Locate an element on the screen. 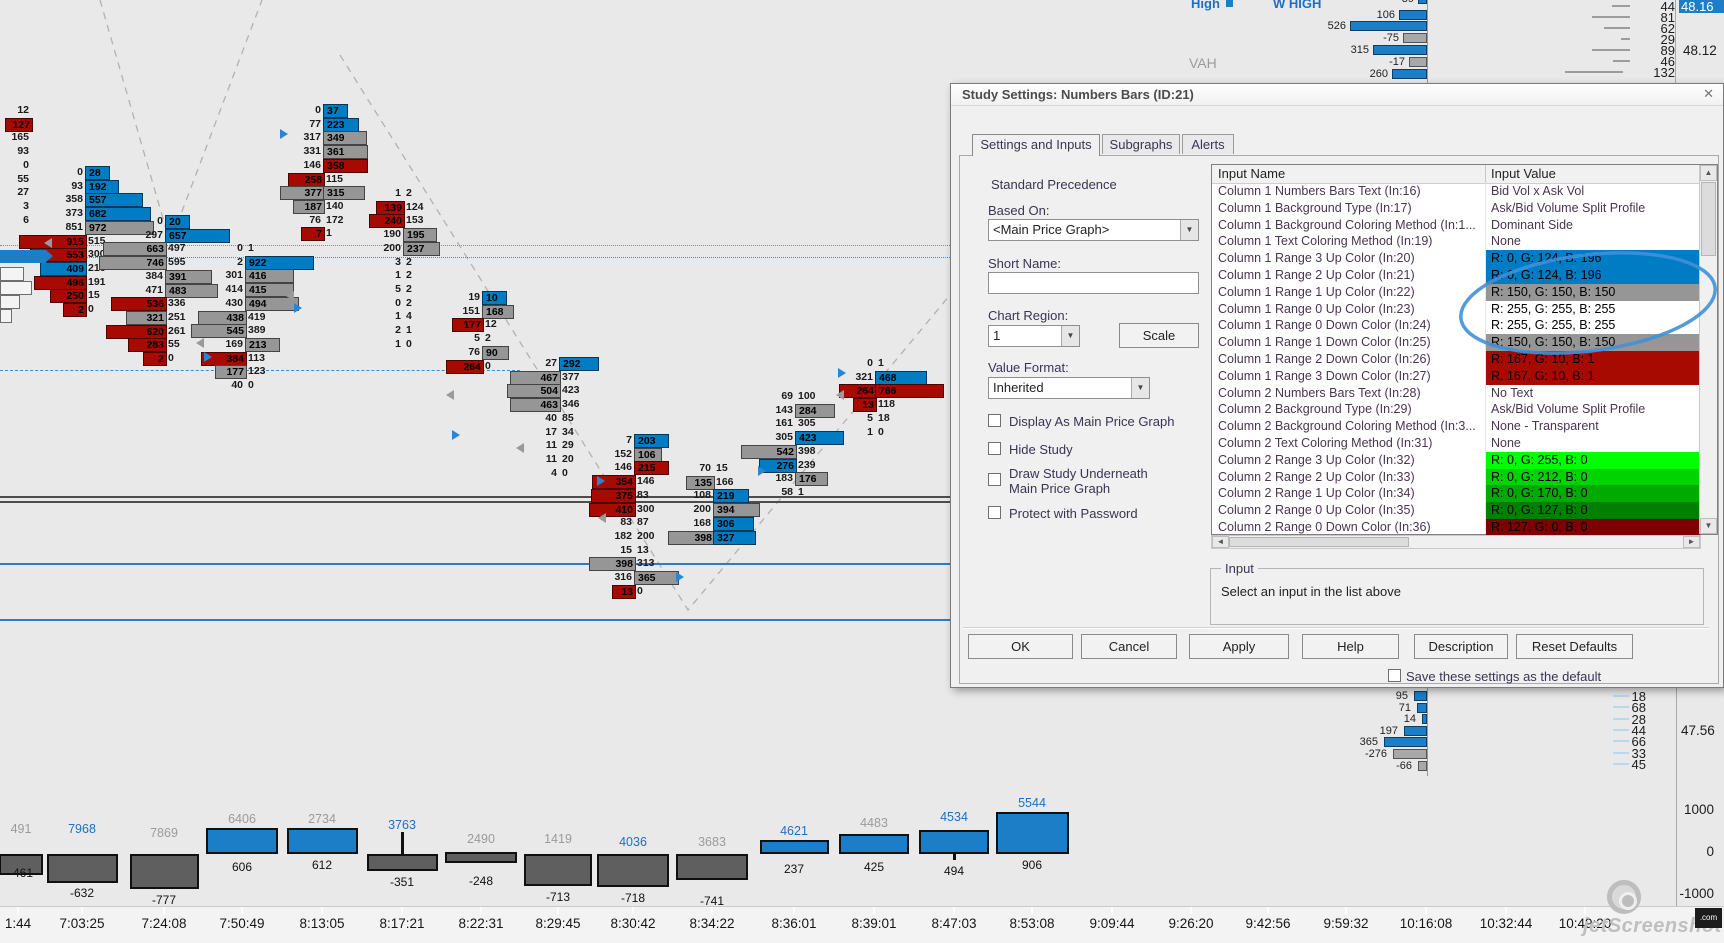  ask-volume-cell: 327 is located at coordinates (734, 537).